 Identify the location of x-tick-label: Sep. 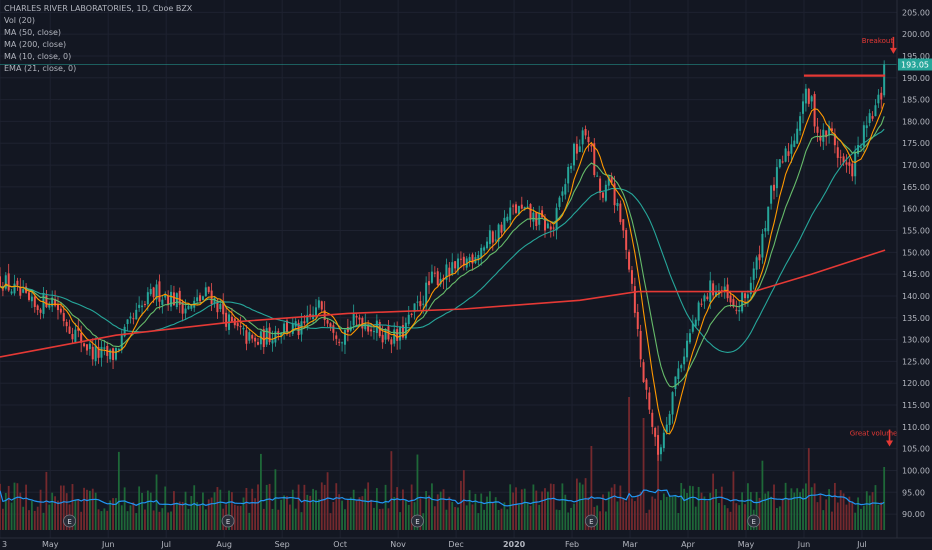
(282, 544).